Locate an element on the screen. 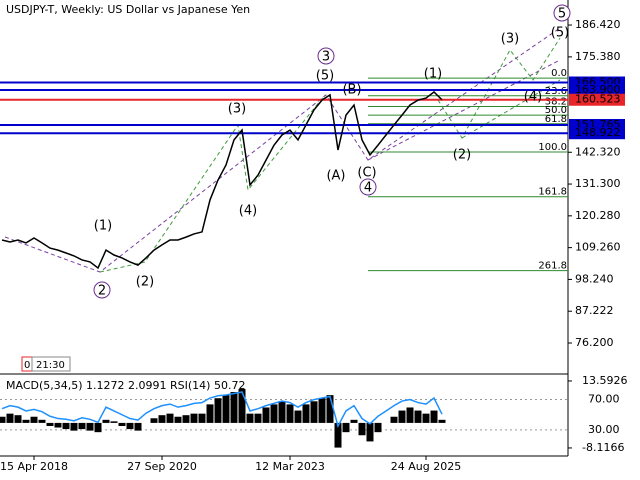  level-label: 148.922 is located at coordinates (598, 132).